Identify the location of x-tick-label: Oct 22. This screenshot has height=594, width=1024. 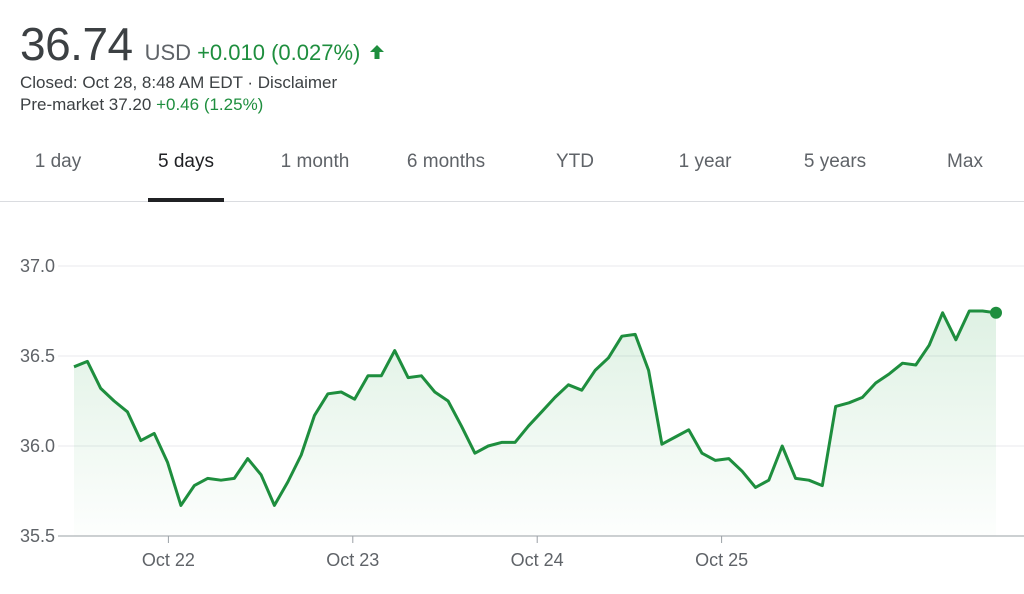
(168, 560).